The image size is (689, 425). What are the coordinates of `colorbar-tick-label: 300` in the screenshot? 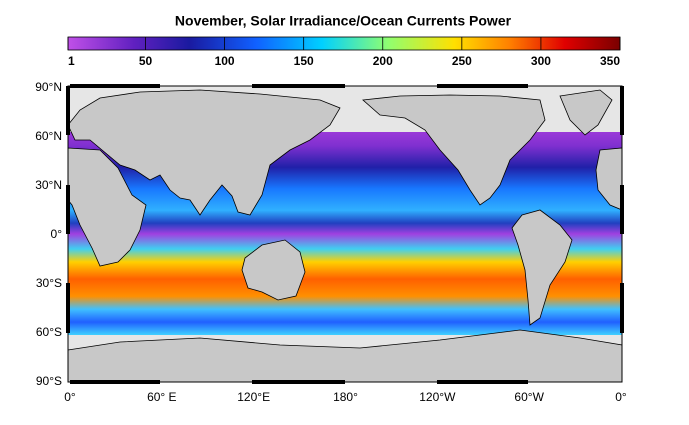 It's located at (541, 61).